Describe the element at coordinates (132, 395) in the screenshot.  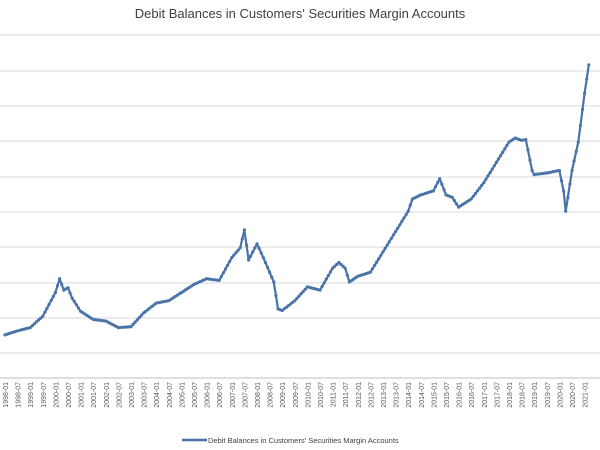
I see `x-tick-label: 2003-01` at that location.